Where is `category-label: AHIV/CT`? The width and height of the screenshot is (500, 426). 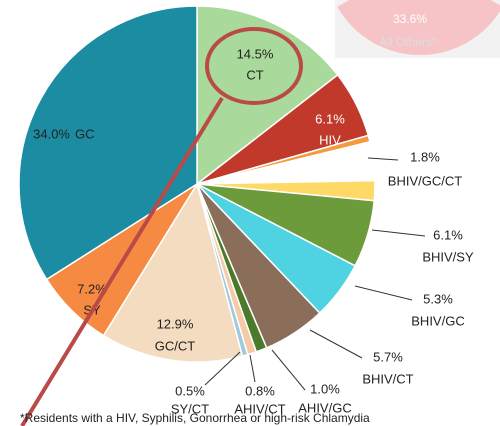 category-label: AHIV/CT is located at coordinates (259, 408).